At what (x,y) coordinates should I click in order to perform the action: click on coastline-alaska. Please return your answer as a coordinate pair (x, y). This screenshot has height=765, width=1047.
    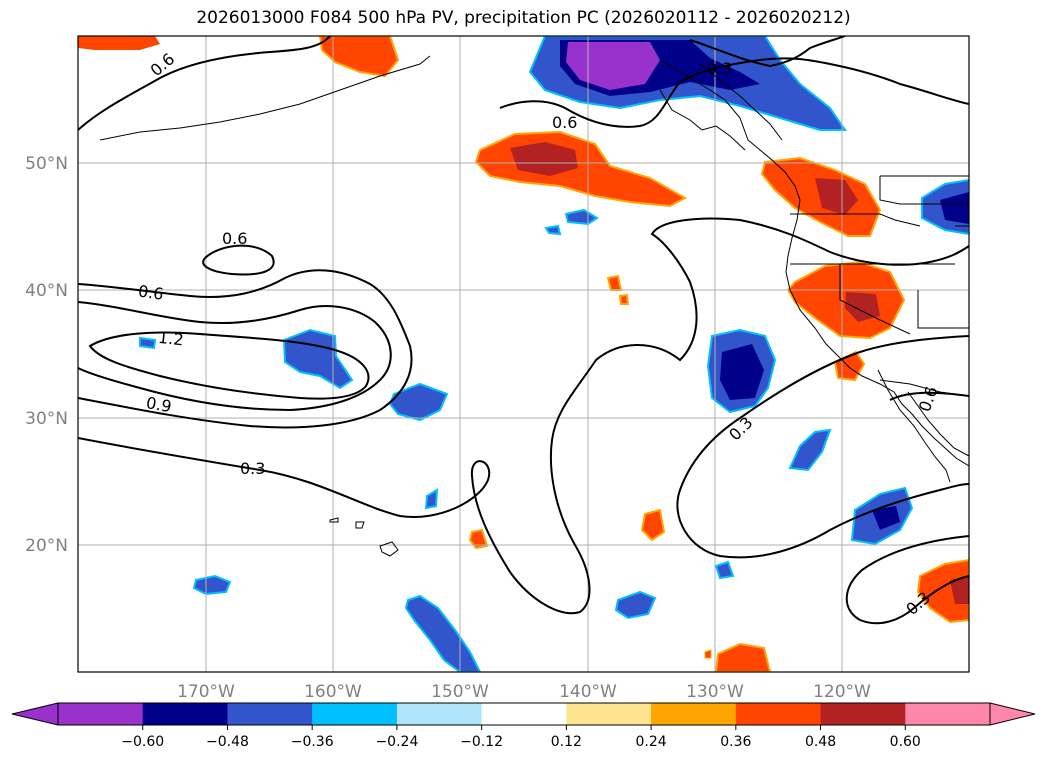
    Looking at the image, I should click on (265, 98).